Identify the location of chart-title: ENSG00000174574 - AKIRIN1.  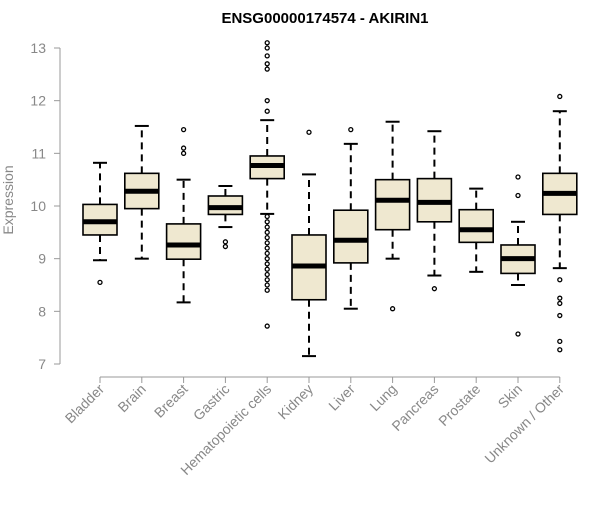
(324, 18).